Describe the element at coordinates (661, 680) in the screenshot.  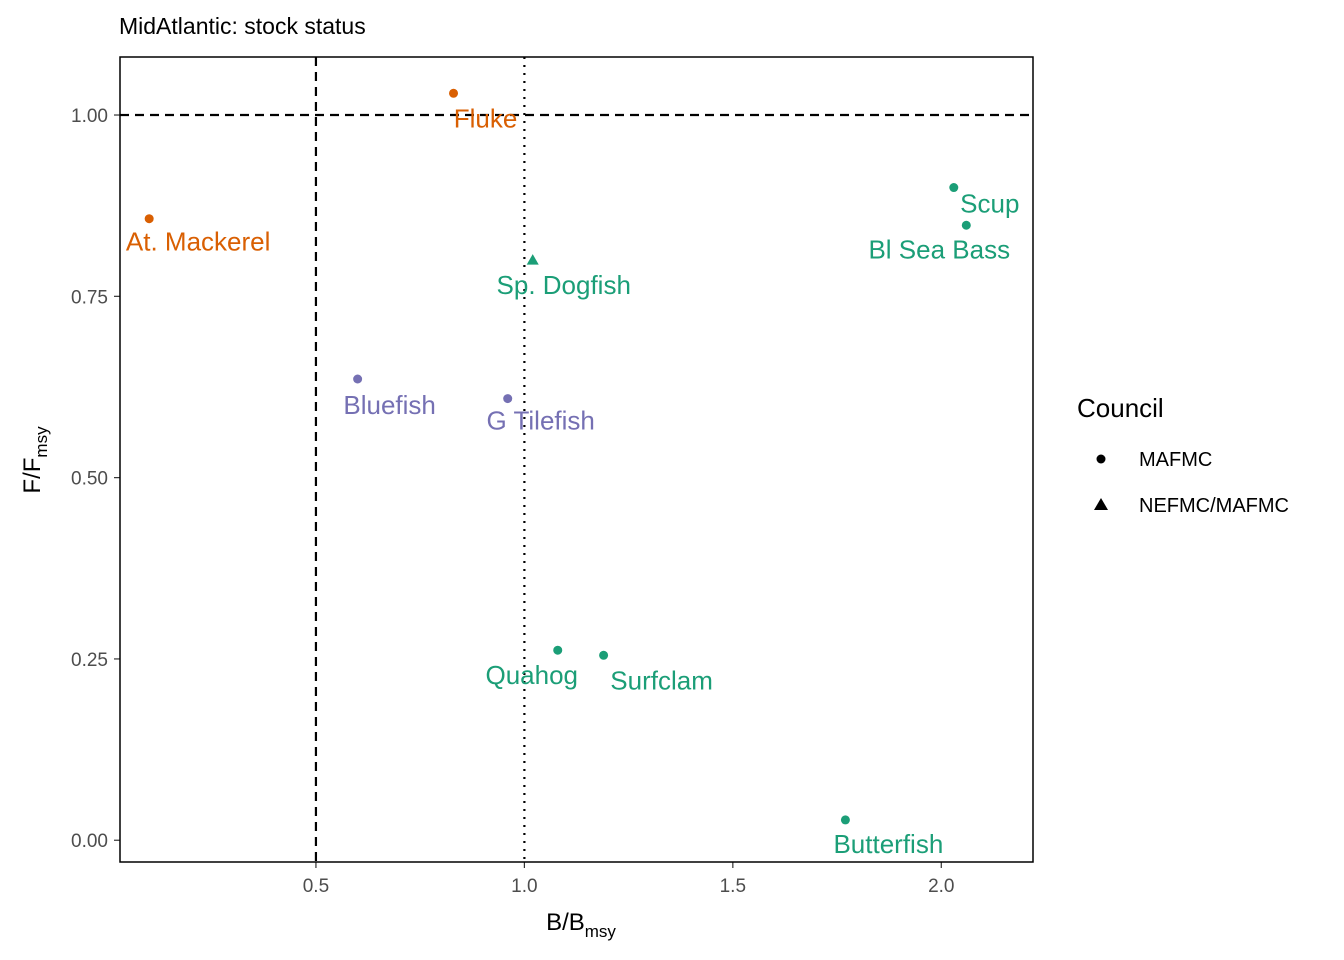
I see `point-label: Surfclam` at that location.